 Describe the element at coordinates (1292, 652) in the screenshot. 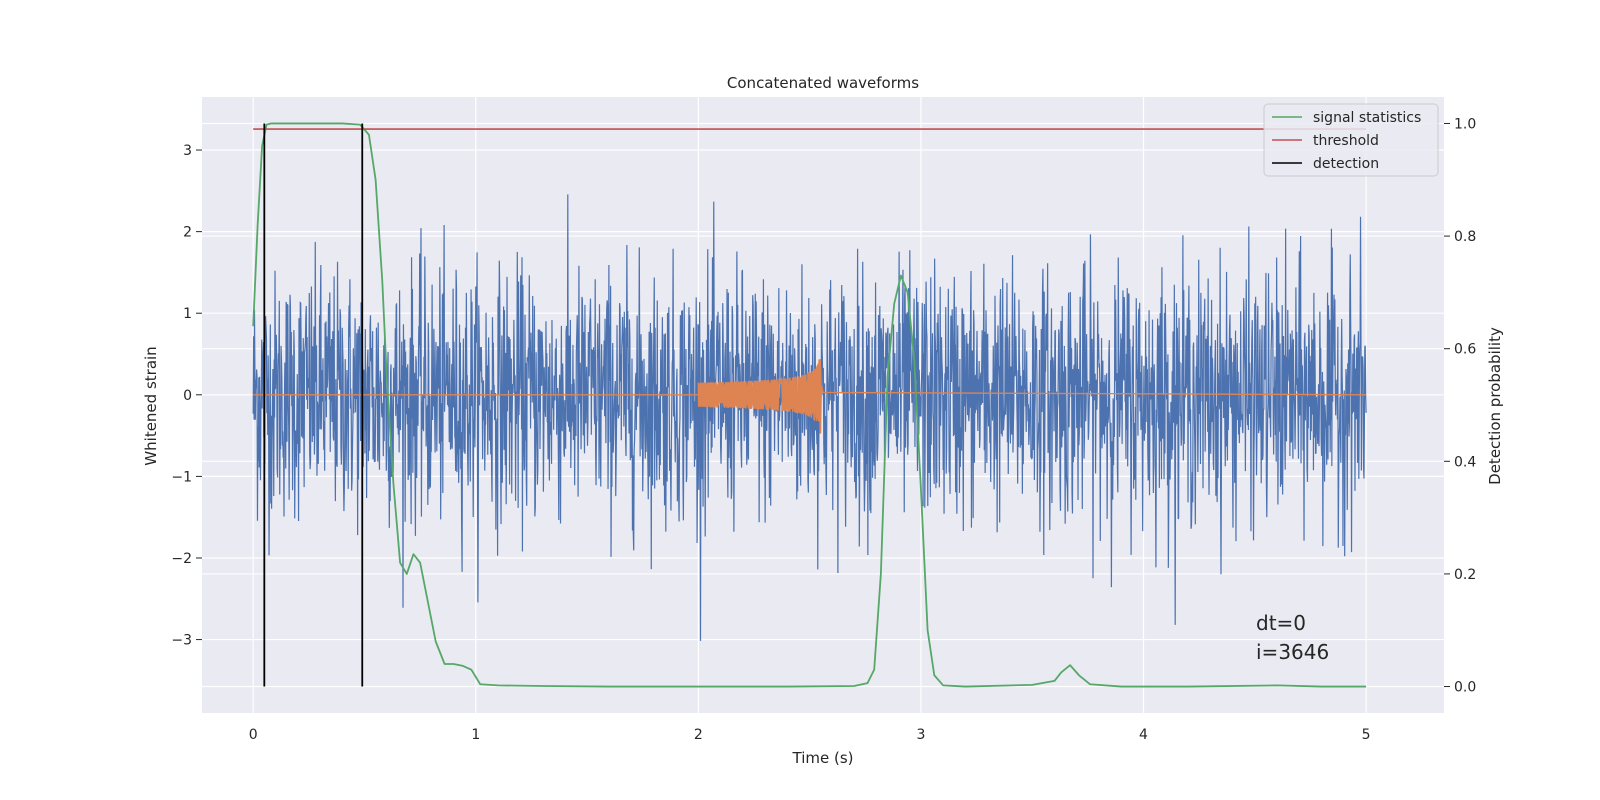

I see `annotation-index: i=3646` at that location.